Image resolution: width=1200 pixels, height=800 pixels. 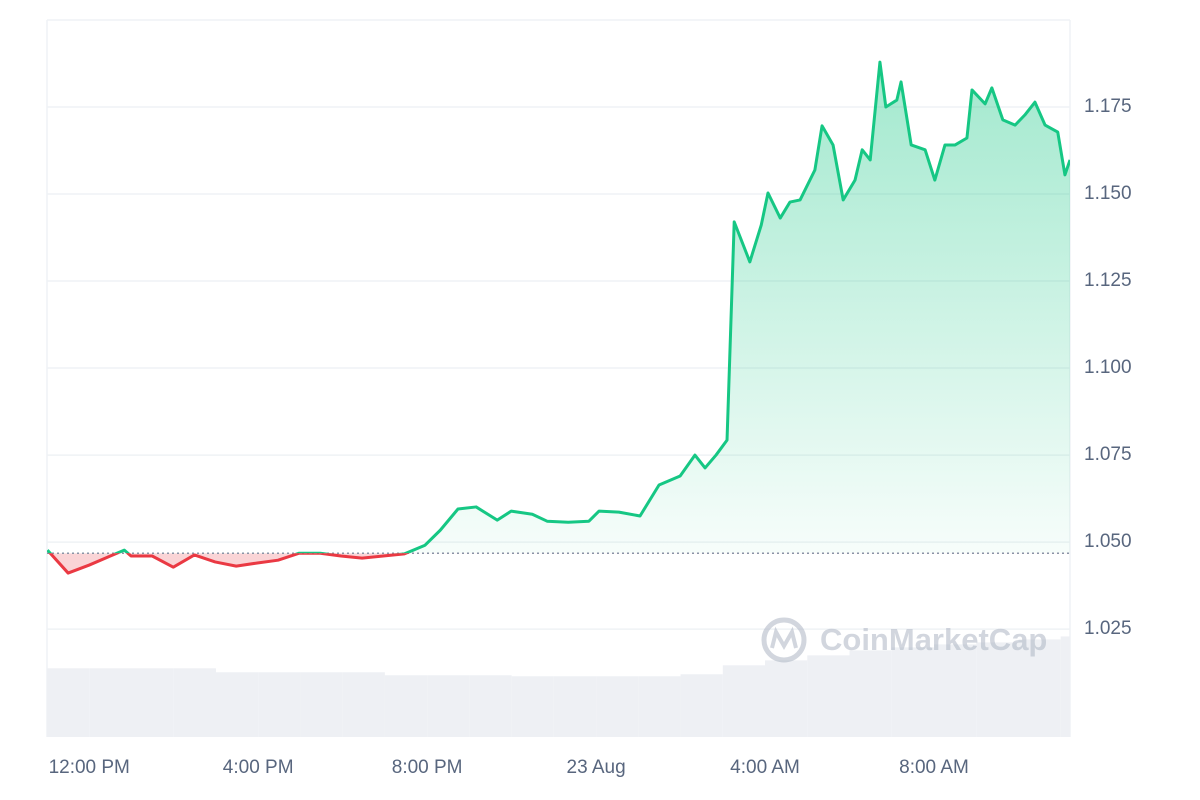 I want to click on y-tick-label: 1.125, so click(x=1108, y=280).